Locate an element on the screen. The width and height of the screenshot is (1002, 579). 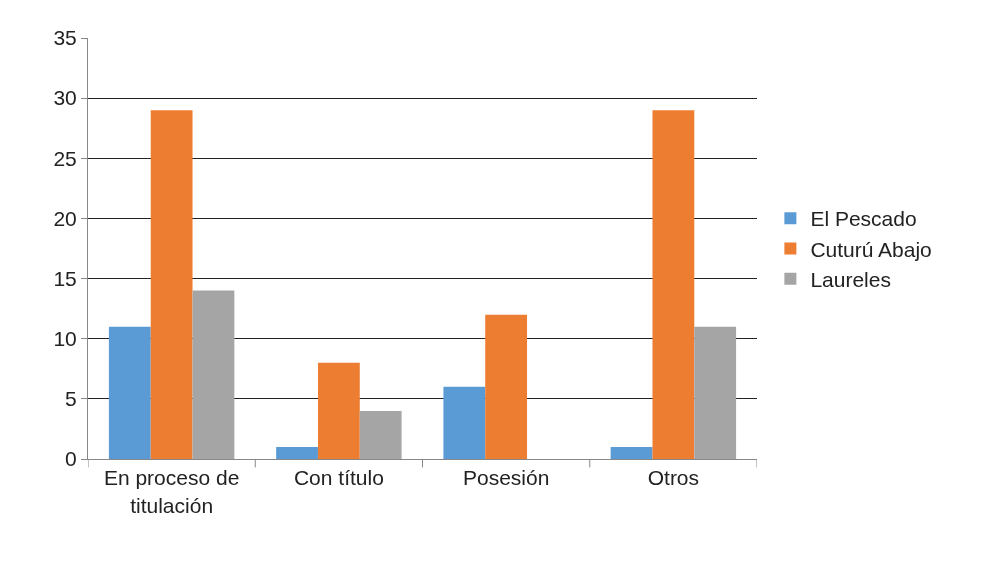
y-tick-label: 35 is located at coordinates (65, 38).